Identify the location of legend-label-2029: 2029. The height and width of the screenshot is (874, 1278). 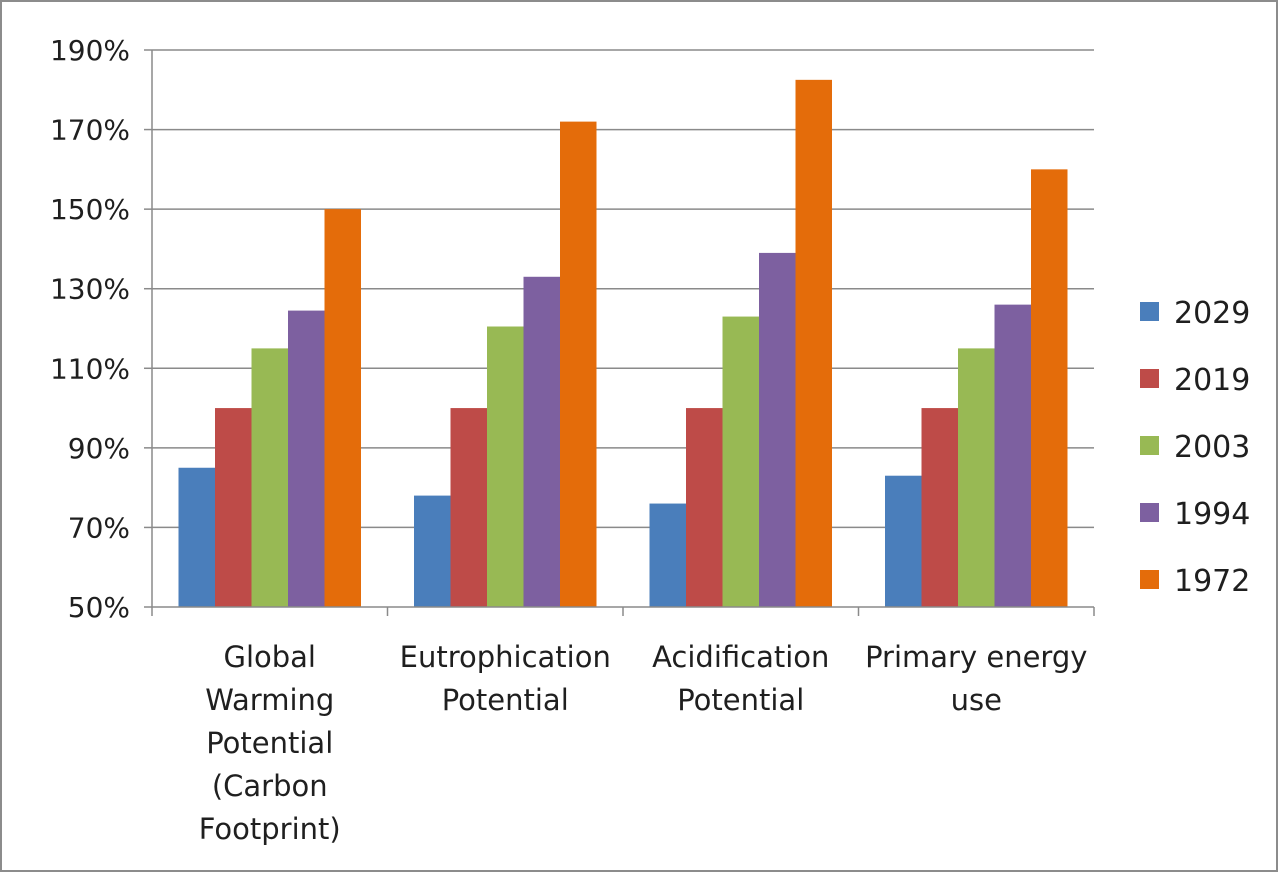
(1212, 313).